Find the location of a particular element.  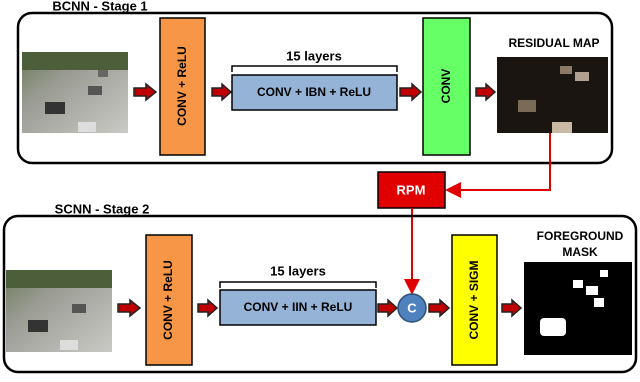

stage-title: BCNN - Stage 1 is located at coordinates (99, 6).